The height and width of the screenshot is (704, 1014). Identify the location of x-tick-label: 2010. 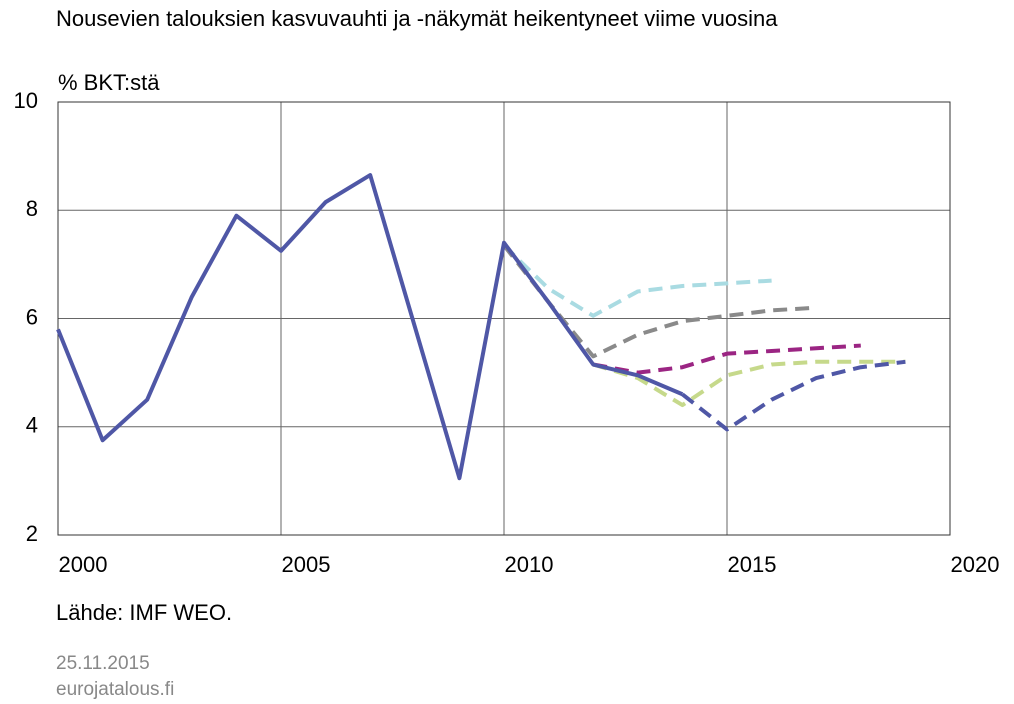
(529, 564).